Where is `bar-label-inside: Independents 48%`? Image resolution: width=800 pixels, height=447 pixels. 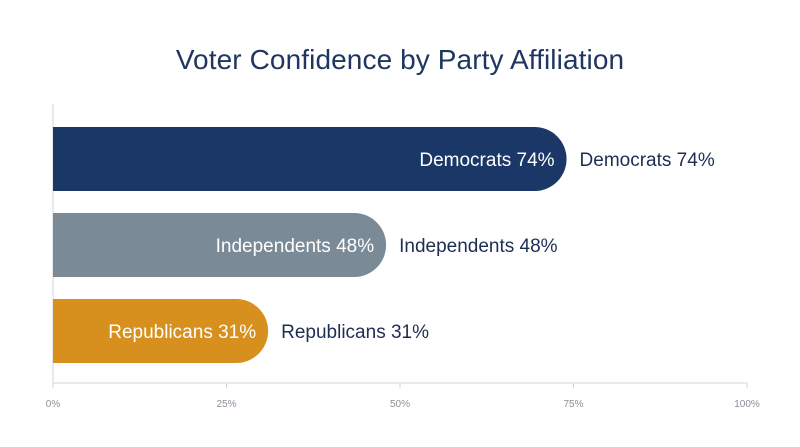 bar-label-inside: Independents 48% is located at coordinates (295, 246).